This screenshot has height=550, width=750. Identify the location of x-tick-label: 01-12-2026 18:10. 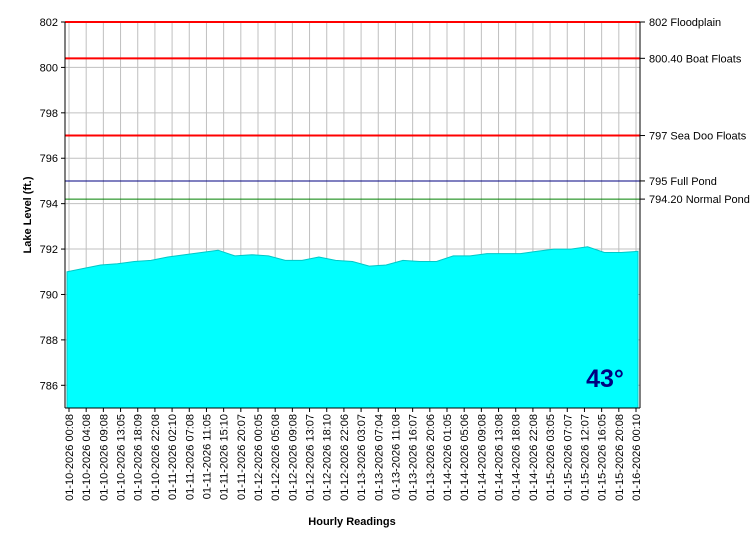
(328, 457).